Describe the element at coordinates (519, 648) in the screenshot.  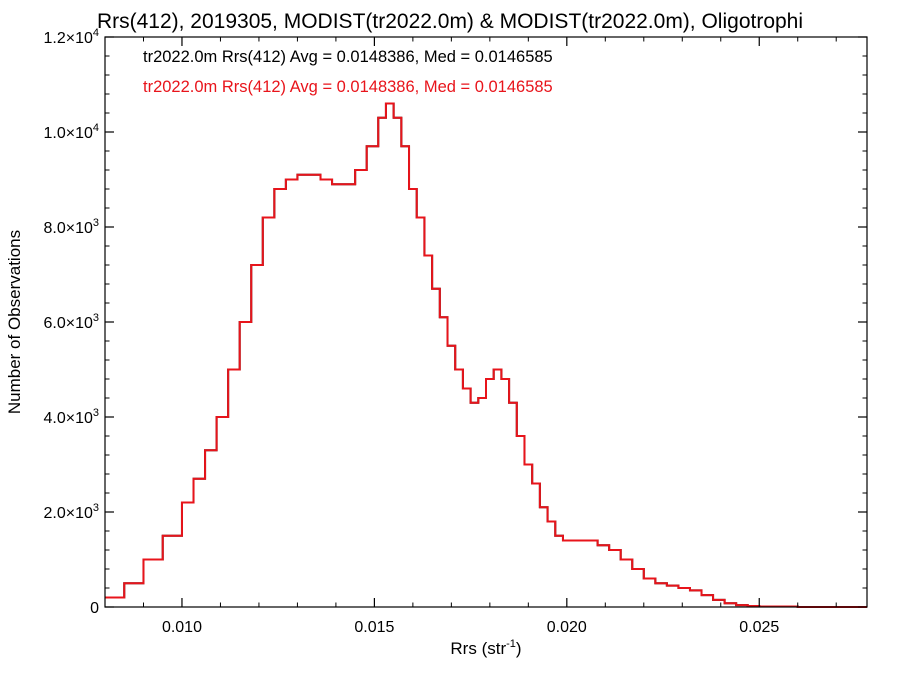
I see `x-axis-label-end: )` at that location.